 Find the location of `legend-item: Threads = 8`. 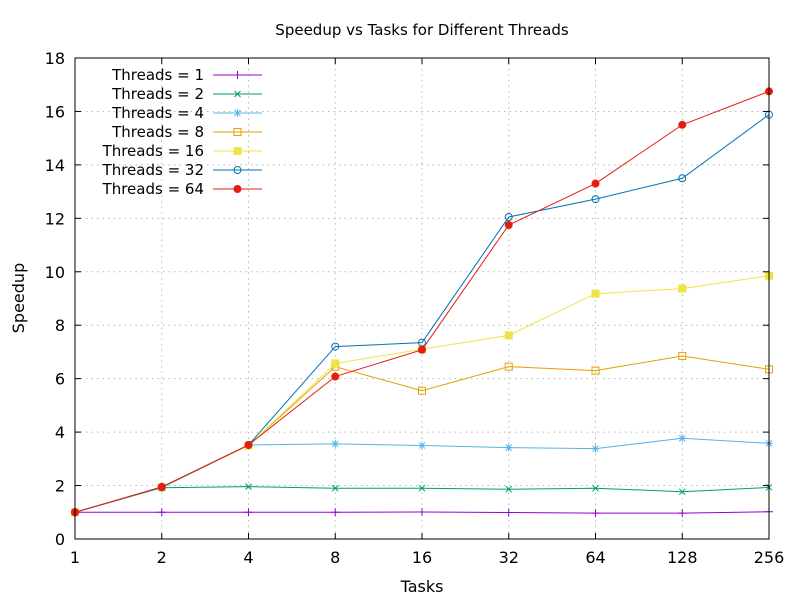

legend-item: Threads = 8 is located at coordinates (186, 132).